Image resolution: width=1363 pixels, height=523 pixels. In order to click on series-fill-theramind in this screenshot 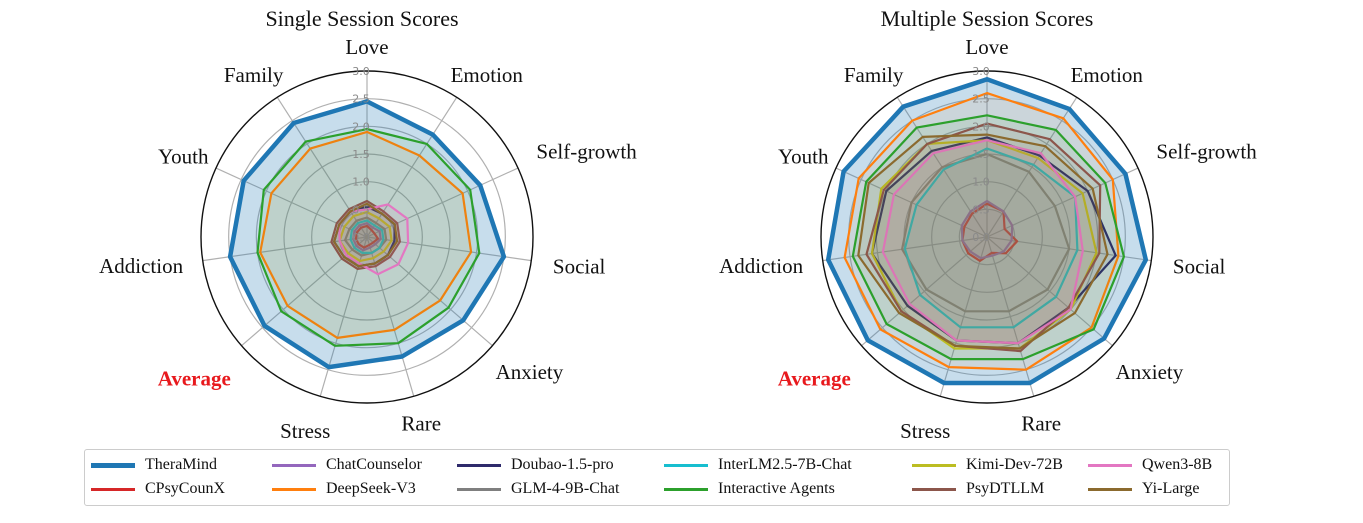, I will do `click(367, 234)`.